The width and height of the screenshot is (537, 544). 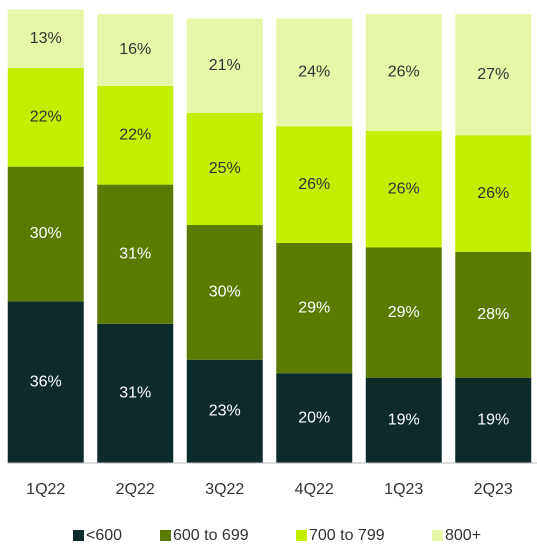 I want to click on data-label: 25%, so click(x=225, y=168).